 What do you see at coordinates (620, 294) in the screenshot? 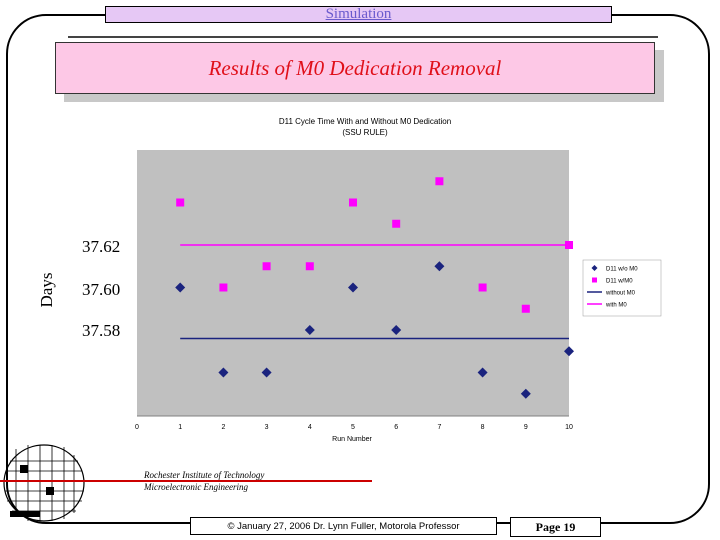
I see `legend-label: without M0` at bounding box center [620, 294].